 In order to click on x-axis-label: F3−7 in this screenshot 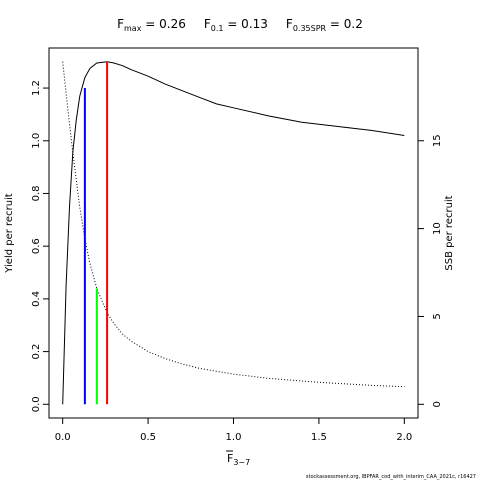, I will do `click(238, 458)`.